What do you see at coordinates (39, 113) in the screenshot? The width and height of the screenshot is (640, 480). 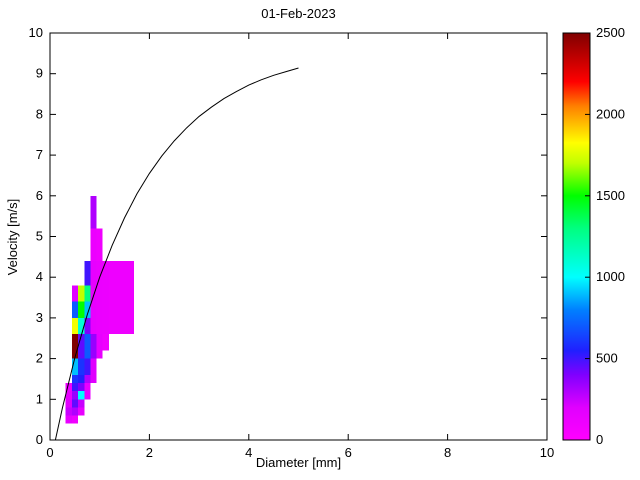 I see `y-tick-label: 8` at bounding box center [39, 113].